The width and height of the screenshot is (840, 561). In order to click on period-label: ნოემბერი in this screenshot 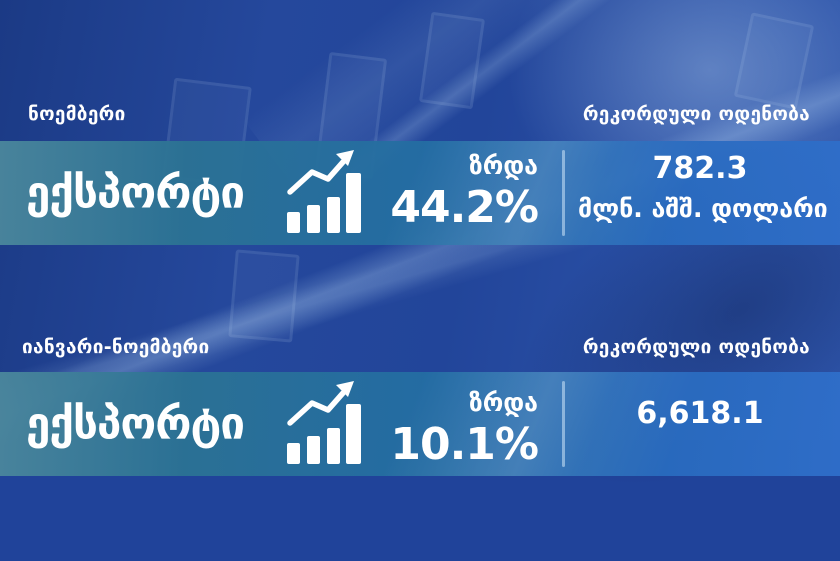, I will do `click(77, 114)`.